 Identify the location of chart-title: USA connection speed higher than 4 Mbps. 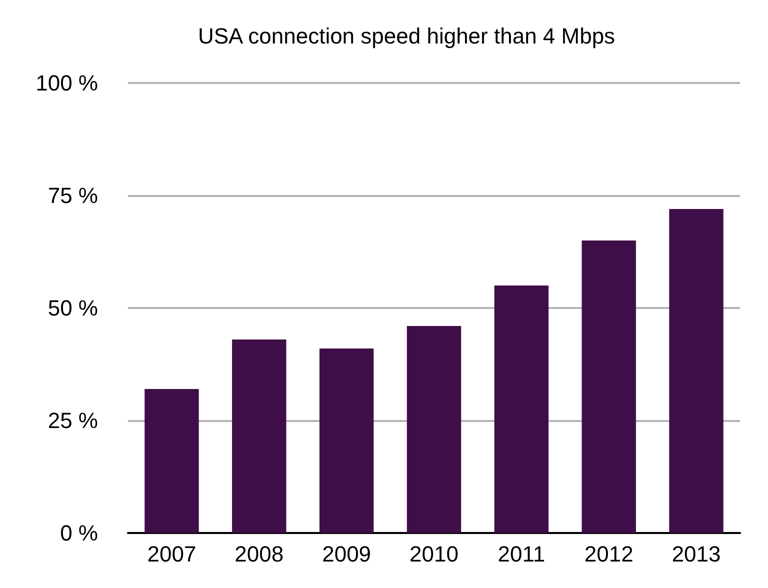
(407, 36).